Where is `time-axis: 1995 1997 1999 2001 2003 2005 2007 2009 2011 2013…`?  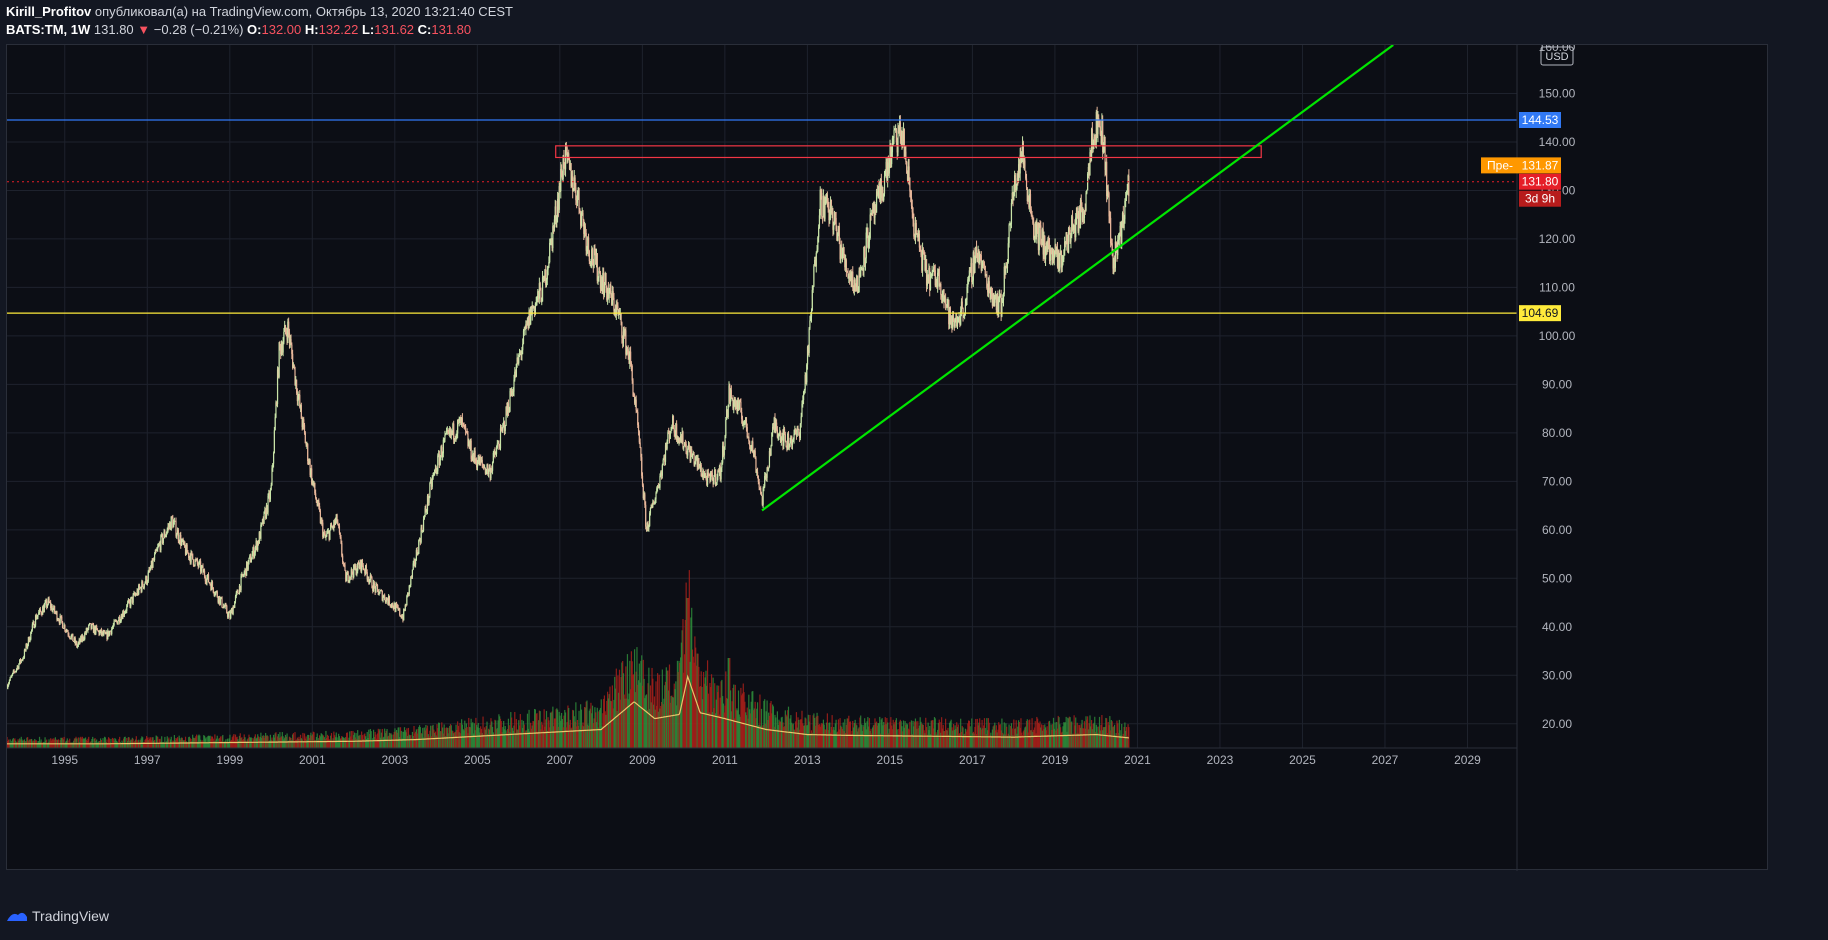
time-axis: 1995 1997 1999 2001 2003 2005 2007 2009 2011 2013… is located at coordinates (766, 760).